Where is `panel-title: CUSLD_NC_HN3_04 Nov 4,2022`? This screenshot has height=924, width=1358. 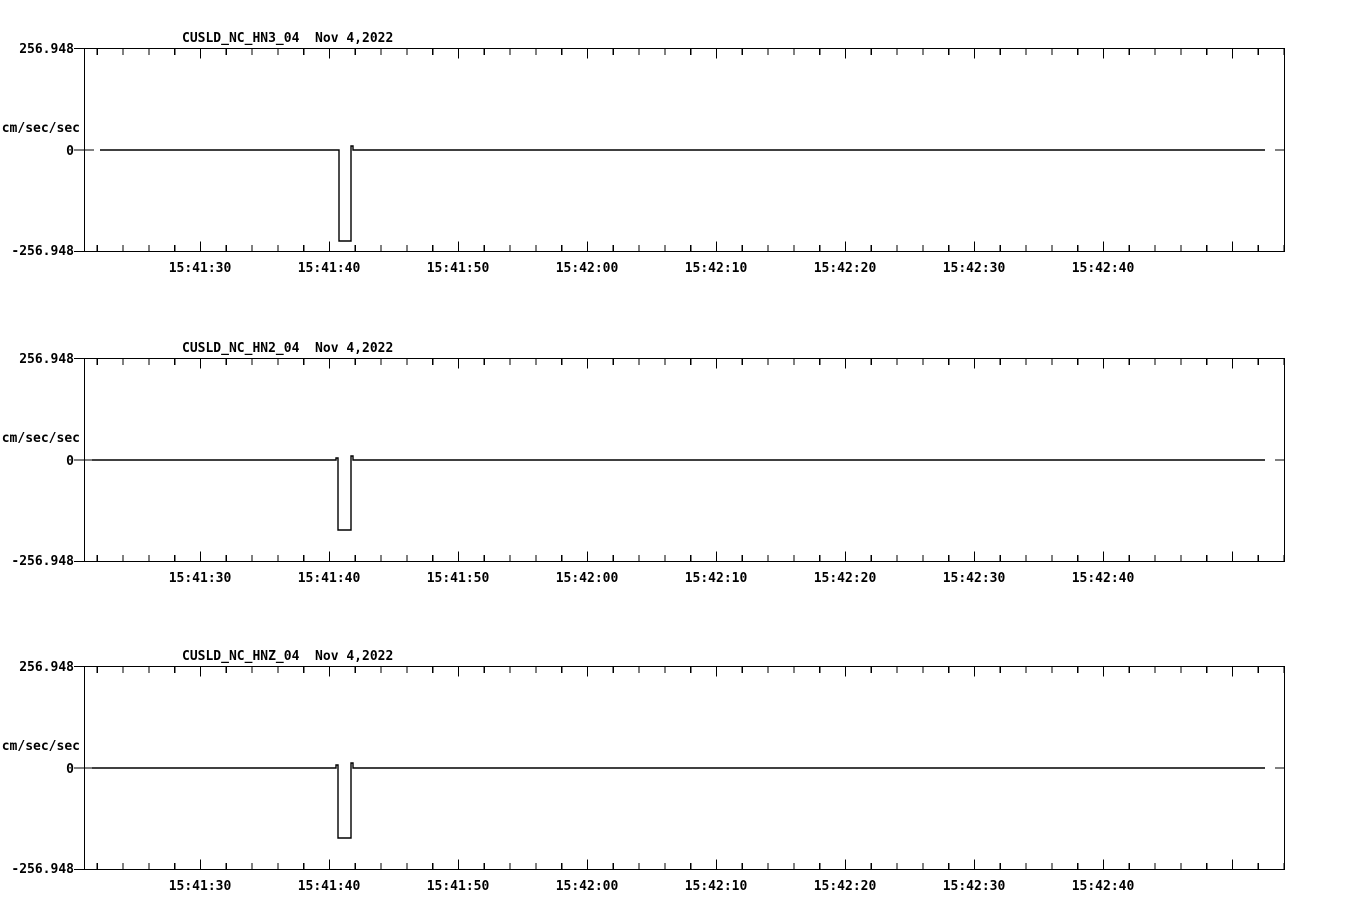
panel-title: CUSLD_NC_HN3_04 Nov 4,2022 is located at coordinates (288, 38).